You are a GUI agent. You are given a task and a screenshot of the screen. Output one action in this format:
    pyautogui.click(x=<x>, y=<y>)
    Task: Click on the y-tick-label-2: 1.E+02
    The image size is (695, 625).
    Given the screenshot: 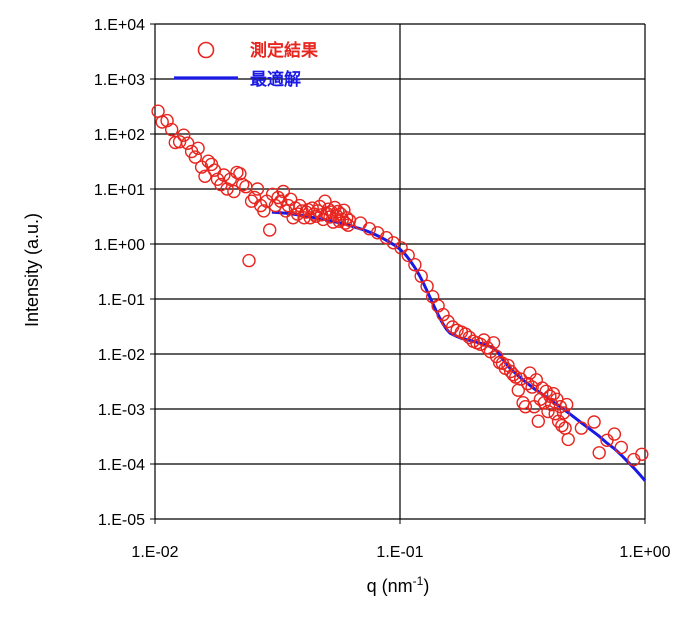 What is the action you would take?
    pyautogui.click(x=119, y=135)
    